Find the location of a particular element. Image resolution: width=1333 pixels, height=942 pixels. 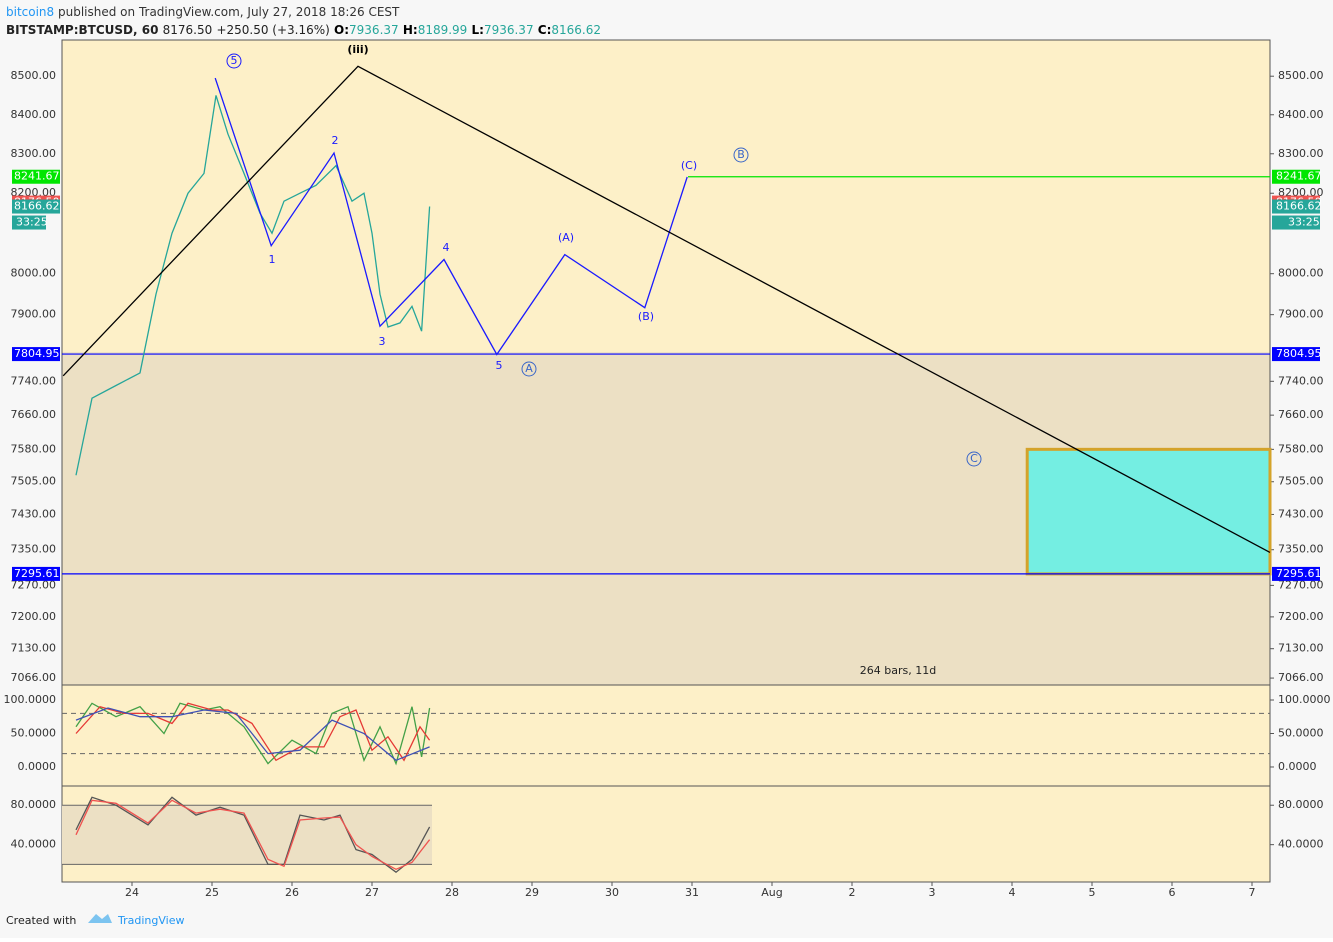

x-tick-label: 31 is located at coordinates (692, 892).